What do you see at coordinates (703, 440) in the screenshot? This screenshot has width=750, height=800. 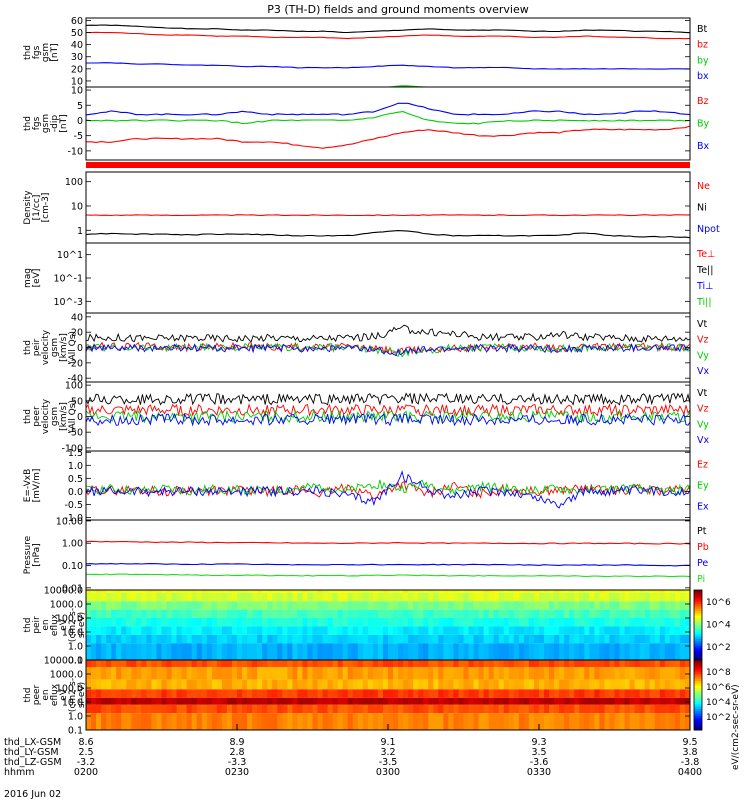 I see `legend-p6-Vx: Vx` at bounding box center [703, 440].